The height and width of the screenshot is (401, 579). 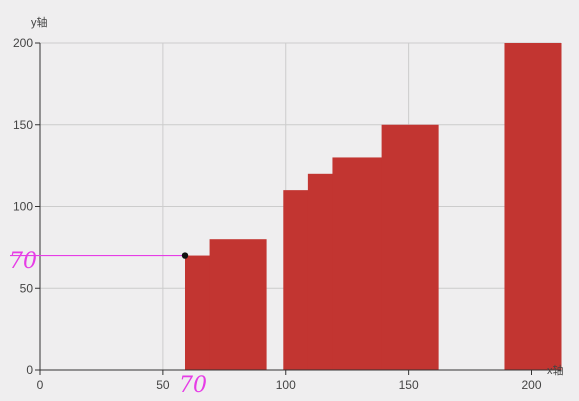 I want to click on y-tick-label: 150, so click(x=23, y=125).